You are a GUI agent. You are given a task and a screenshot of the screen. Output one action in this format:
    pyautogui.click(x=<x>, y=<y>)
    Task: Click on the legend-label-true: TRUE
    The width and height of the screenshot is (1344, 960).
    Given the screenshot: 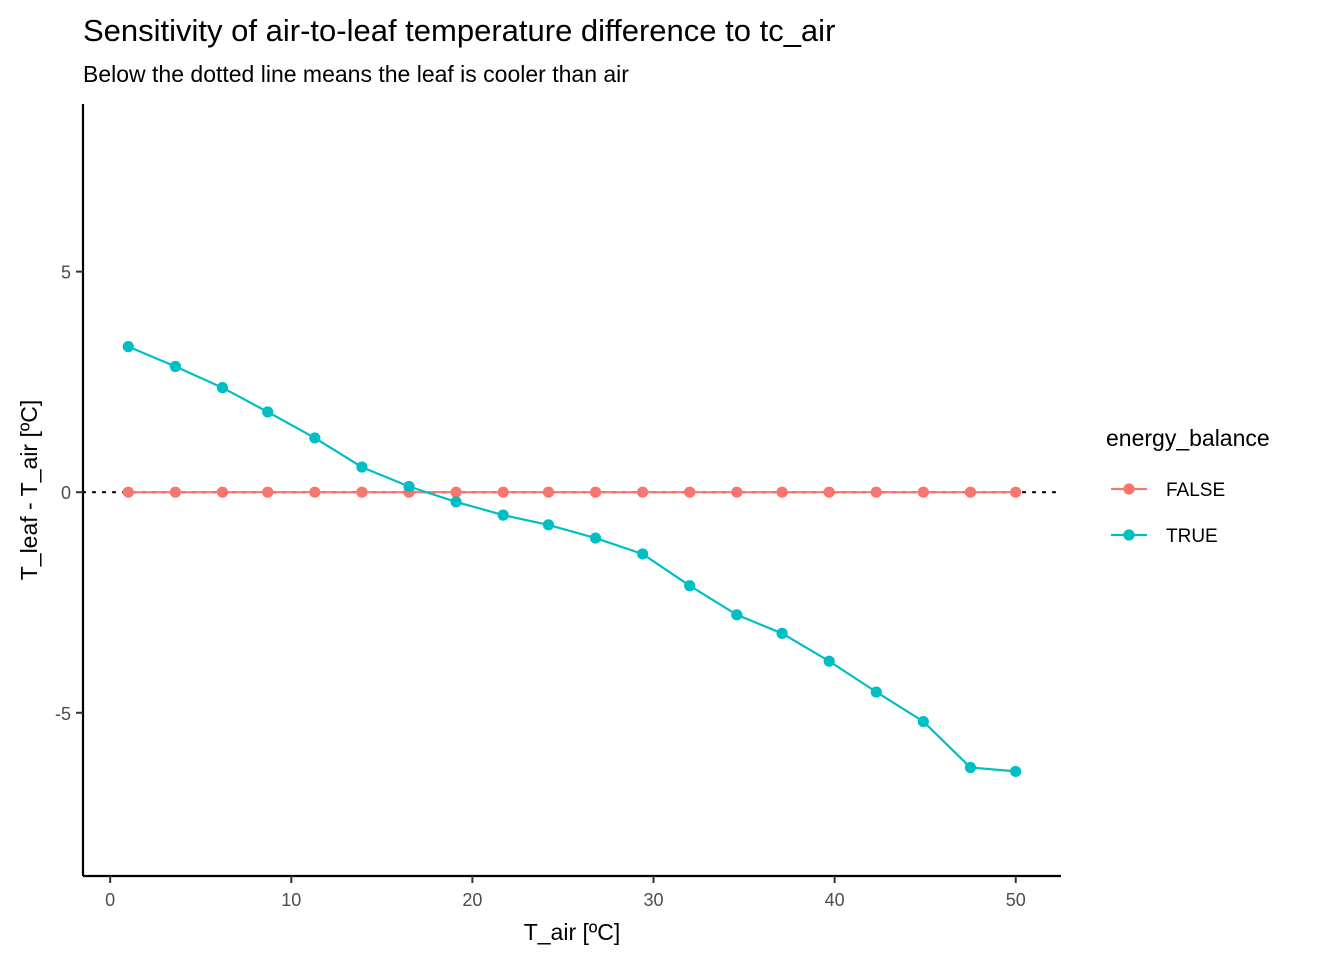 What is the action you would take?
    pyautogui.click(x=1192, y=536)
    